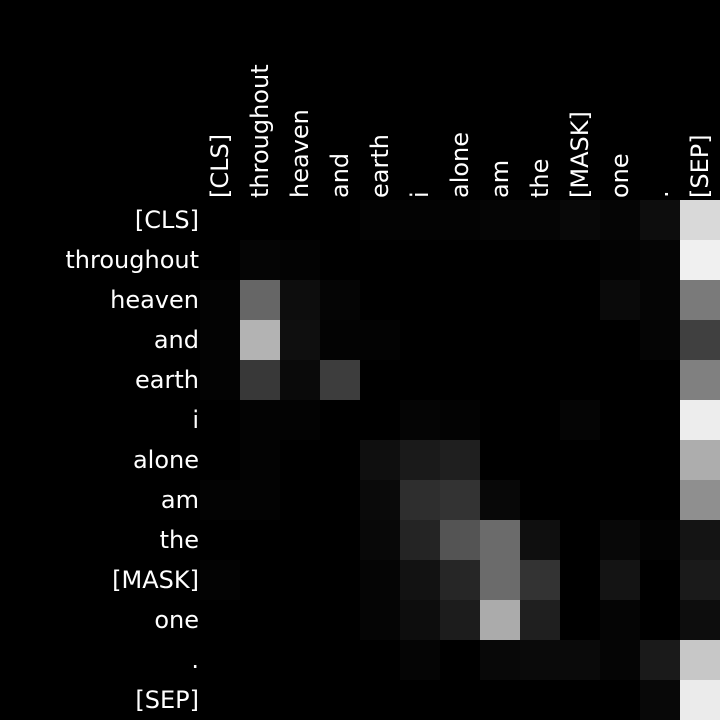  What do you see at coordinates (260, 131) in the screenshot?
I see `x-tick-label: throughout` at bounding box center [260, 131].